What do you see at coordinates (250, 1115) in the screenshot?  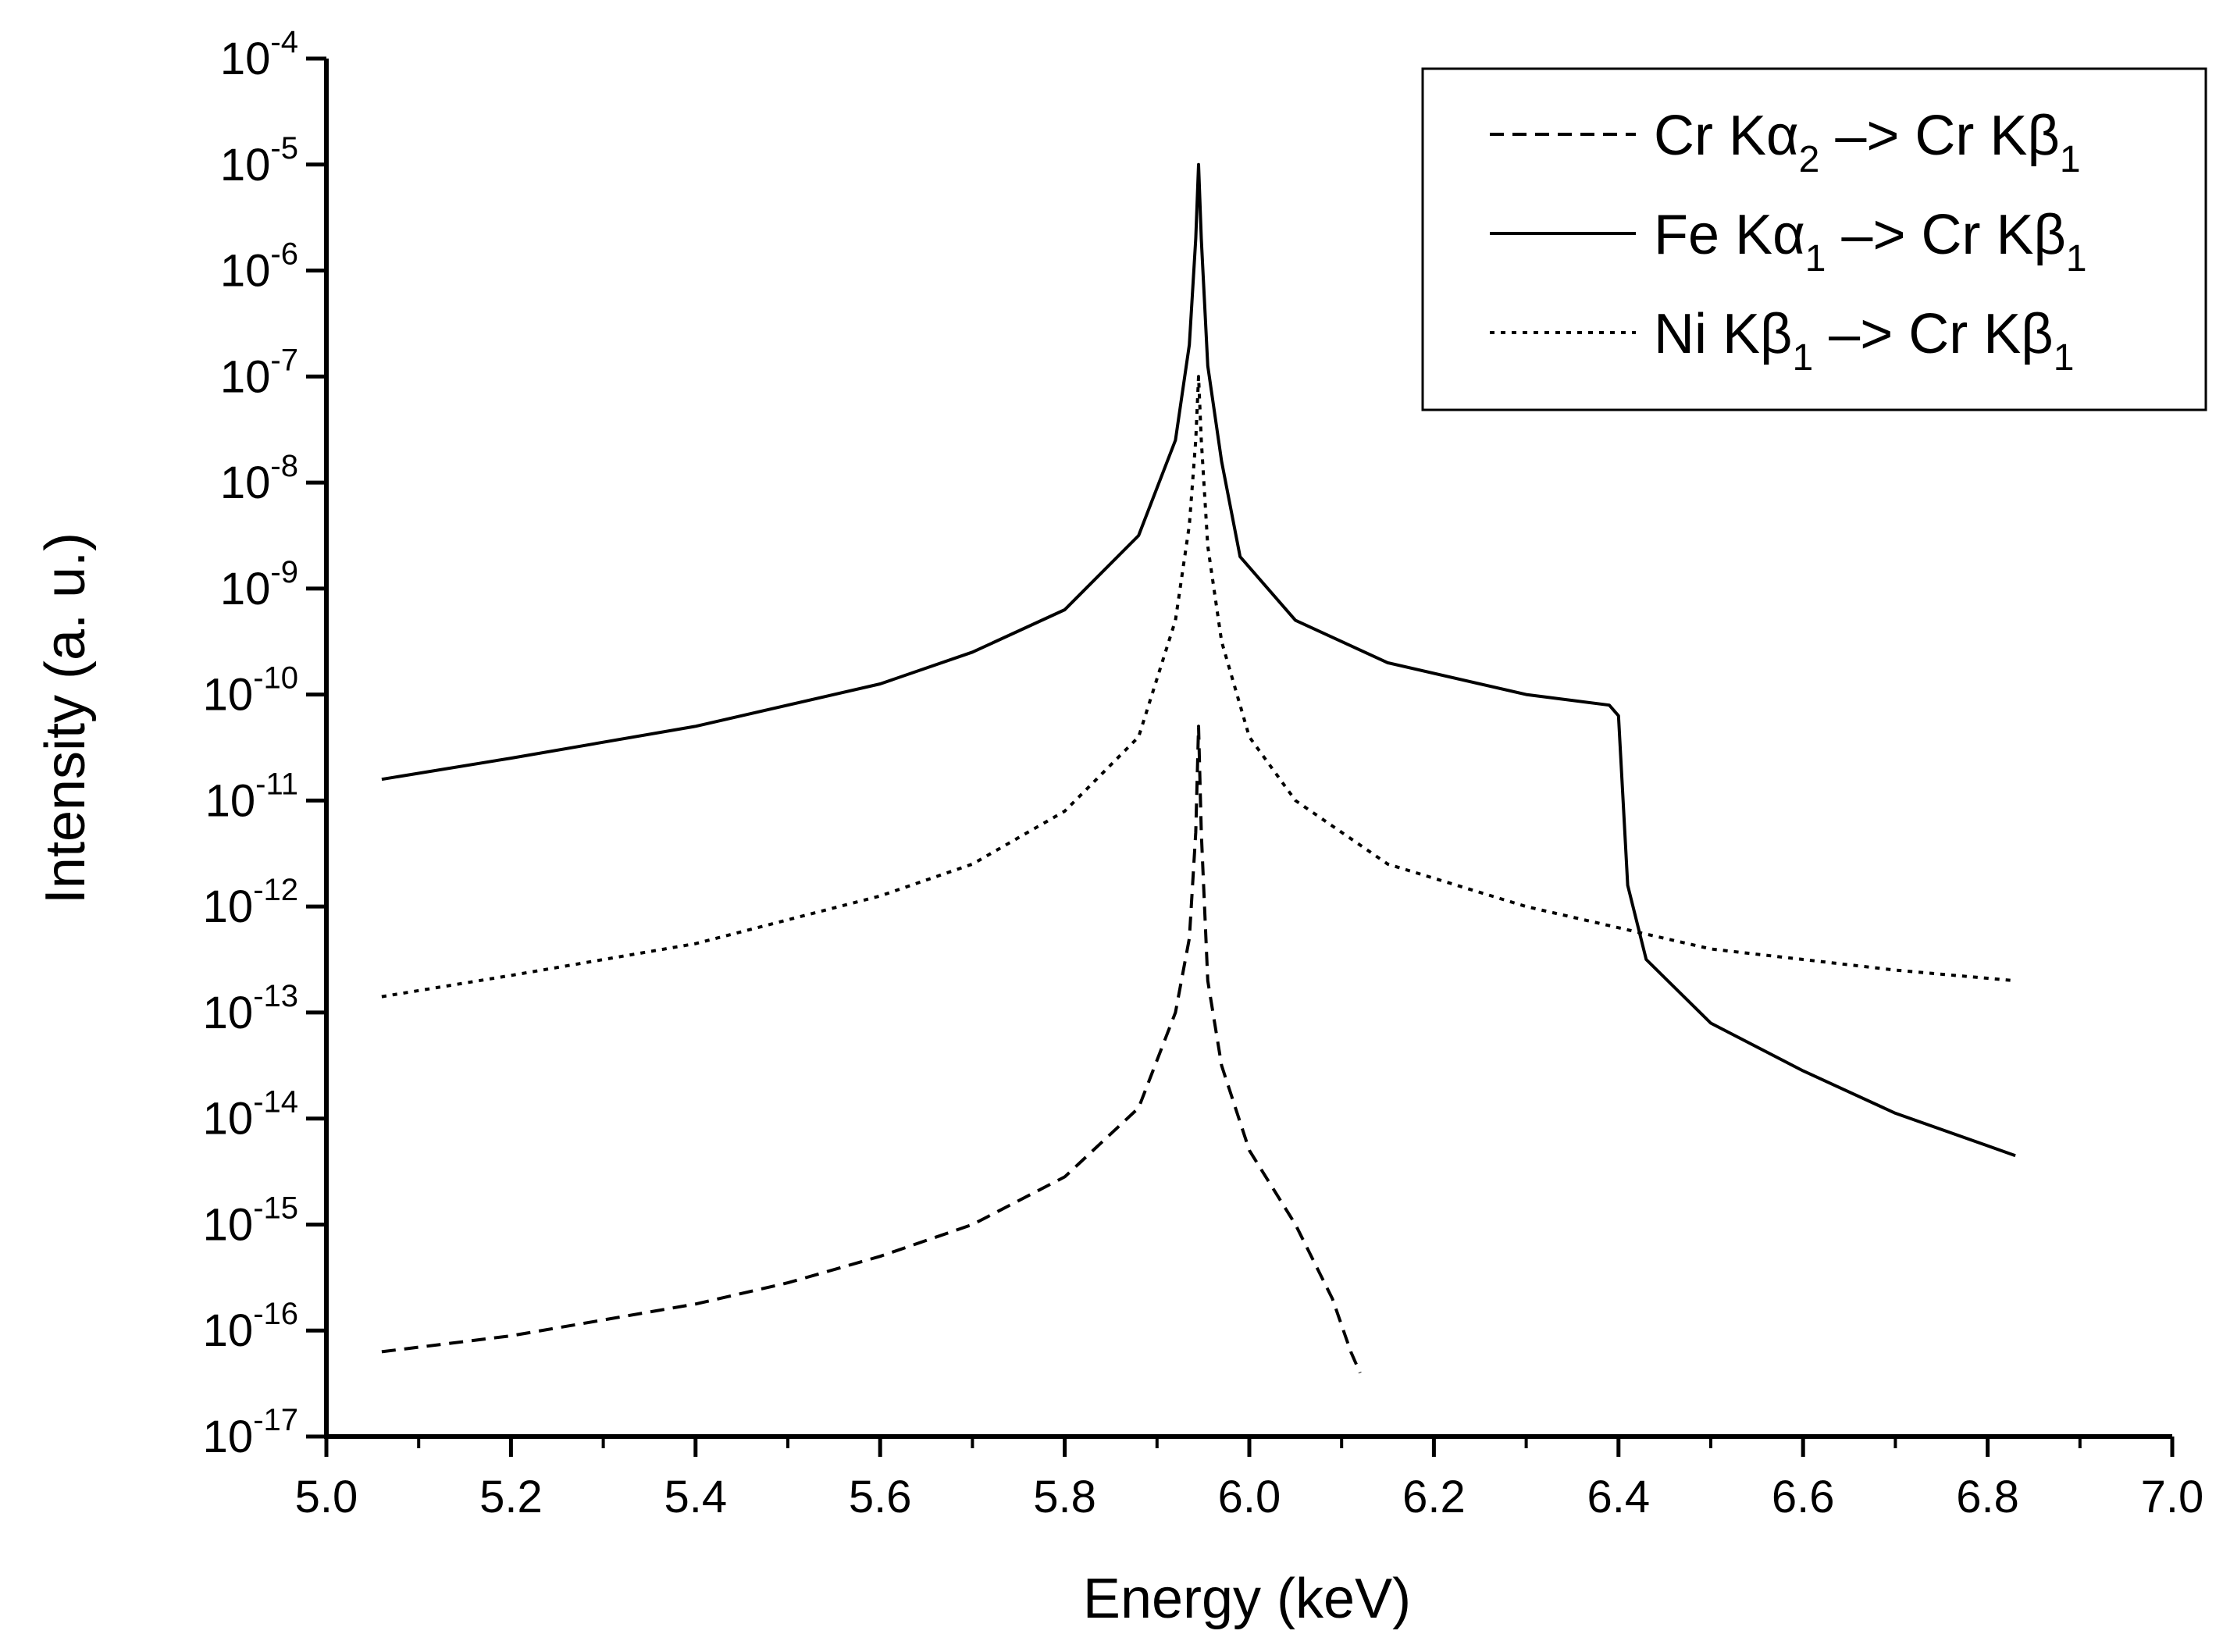 I see `y-tick-label: 10⁻¹⁴` at bounding box center [250, 1115].